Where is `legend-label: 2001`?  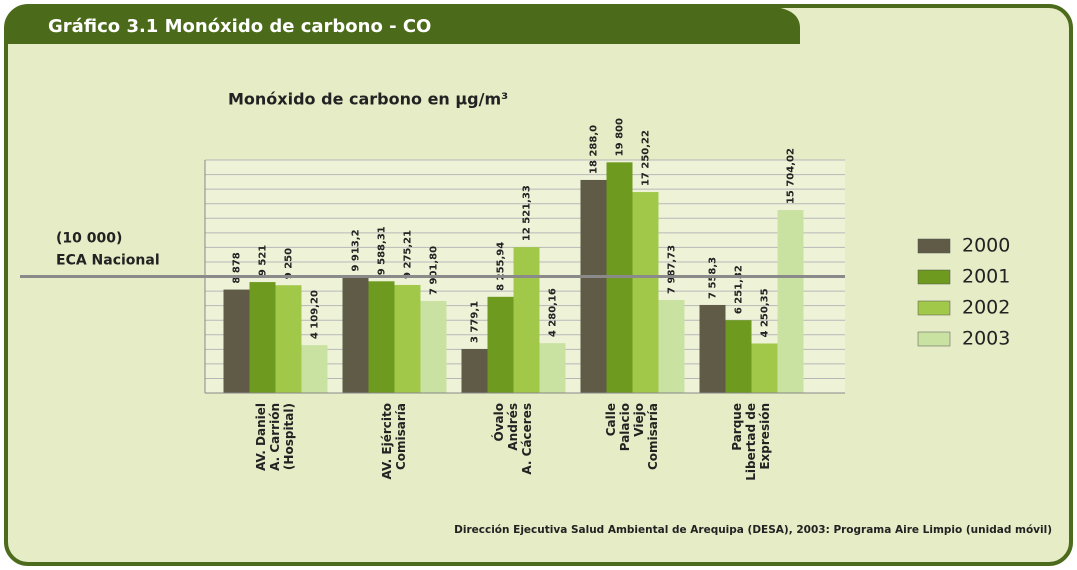 legend-label: 2001 is located at coordinates (986, 277).